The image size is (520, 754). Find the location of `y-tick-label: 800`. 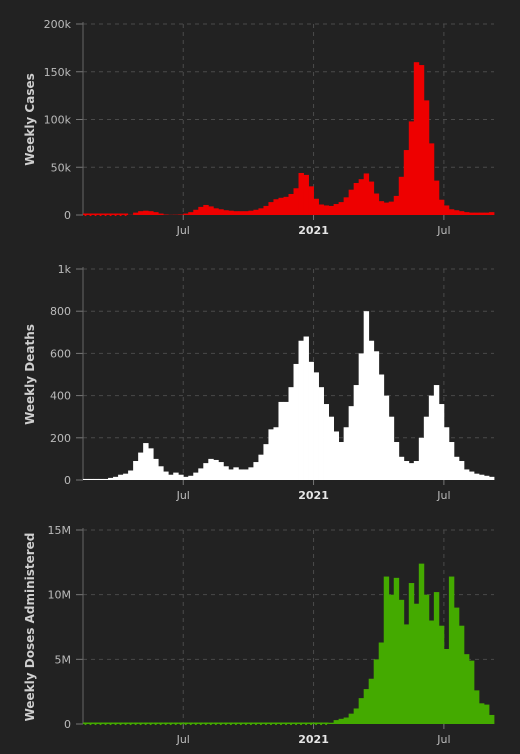

y-tick-label: 800 is located at coordinates (60, 311).